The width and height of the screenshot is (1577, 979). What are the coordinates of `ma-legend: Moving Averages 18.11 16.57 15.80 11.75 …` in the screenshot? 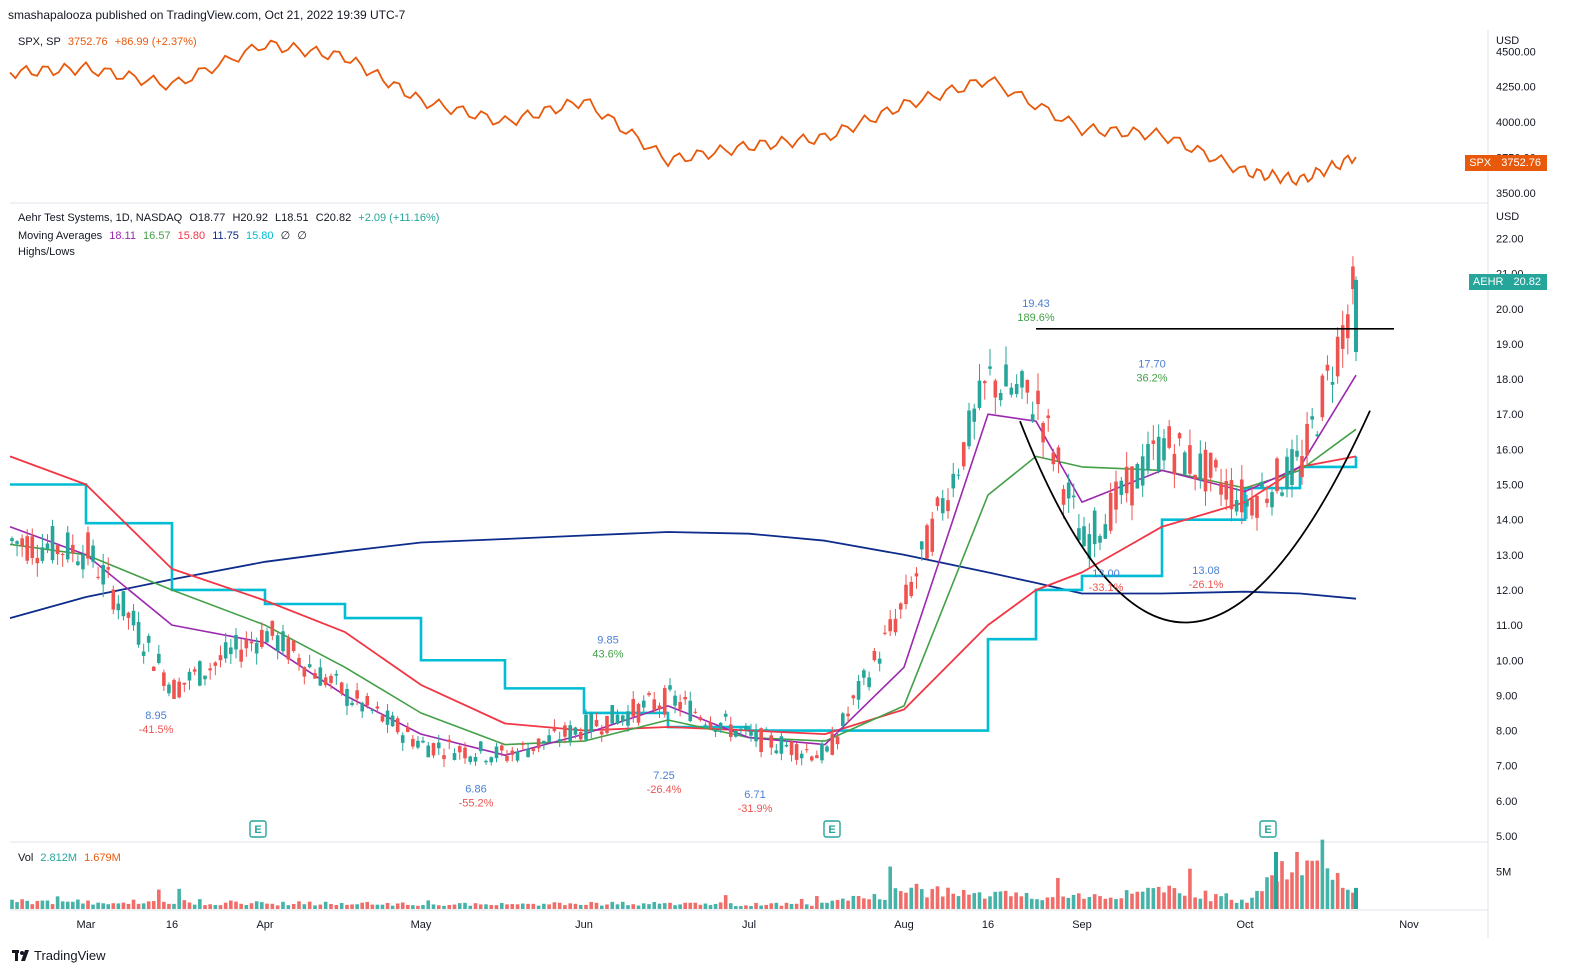 It's located at (164, 235).